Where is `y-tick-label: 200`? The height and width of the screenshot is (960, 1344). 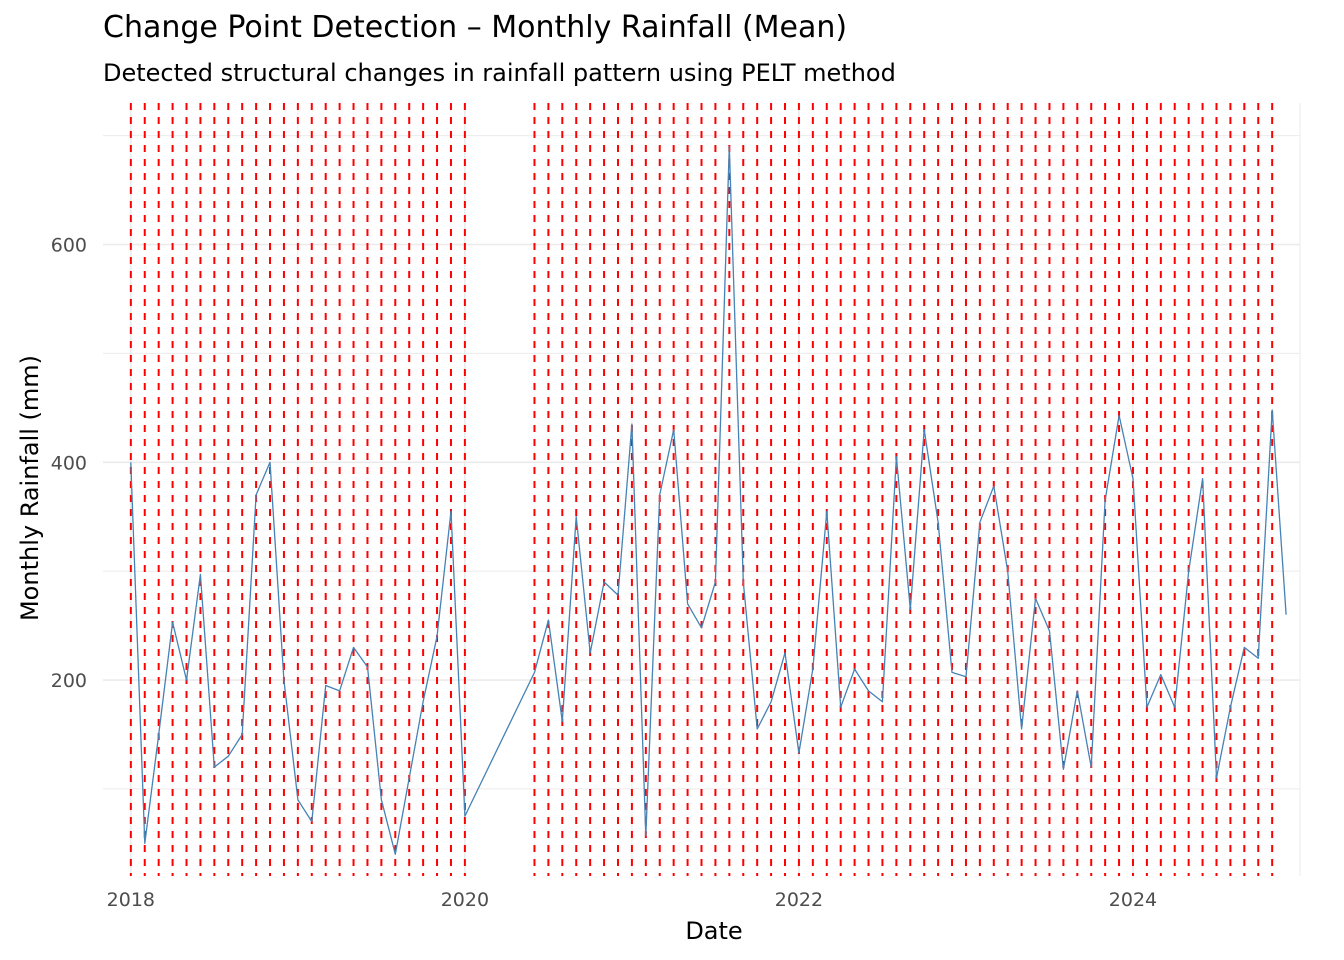 y-tick-label: 200 is located at coordinates (69, 681).